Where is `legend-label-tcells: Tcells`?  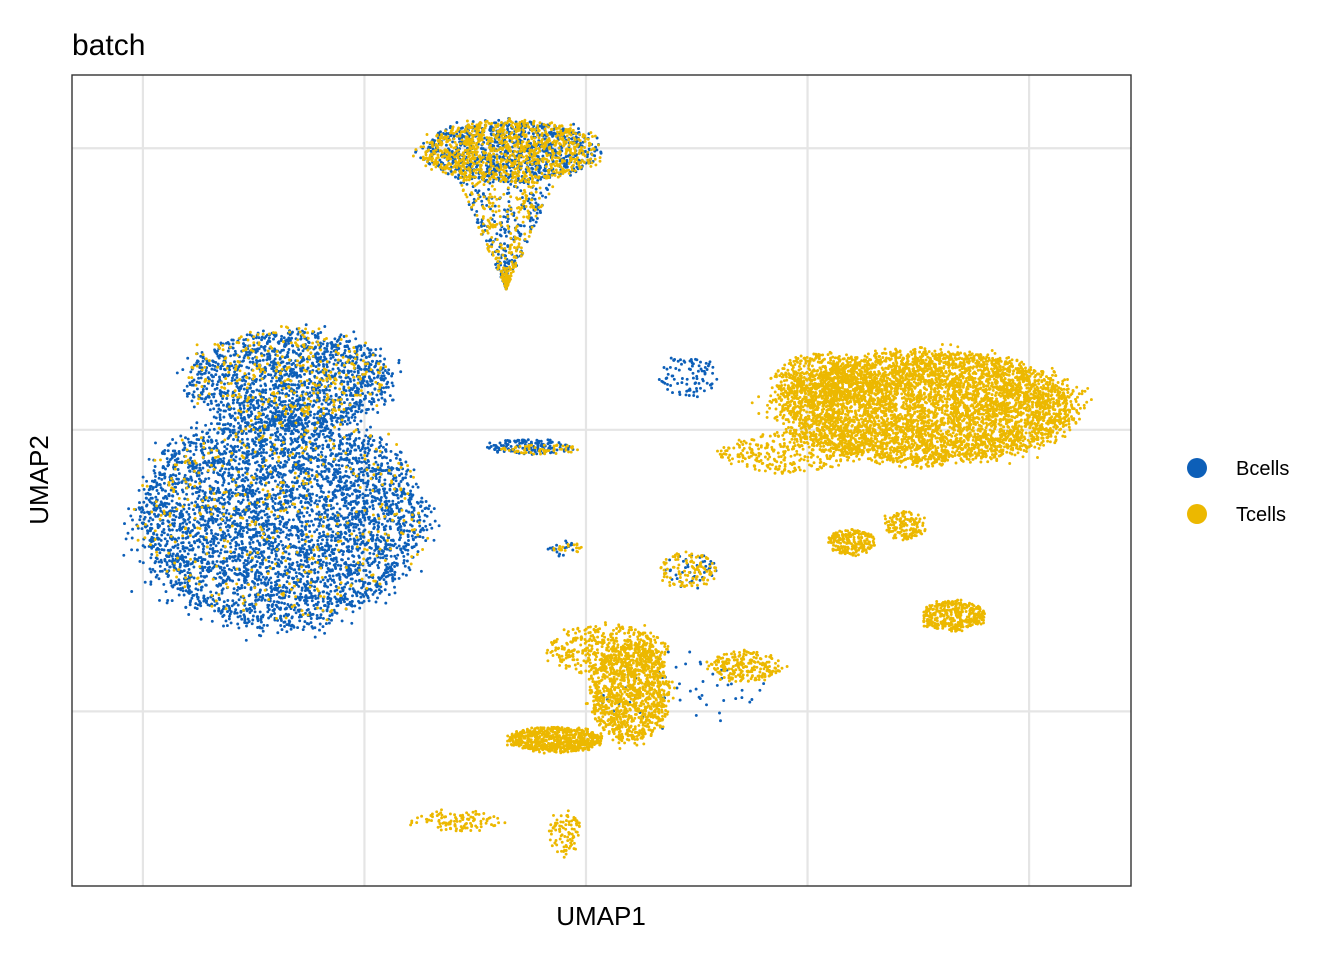
legend-label-tcells: Tcells is located at coordinates (1261, 515).